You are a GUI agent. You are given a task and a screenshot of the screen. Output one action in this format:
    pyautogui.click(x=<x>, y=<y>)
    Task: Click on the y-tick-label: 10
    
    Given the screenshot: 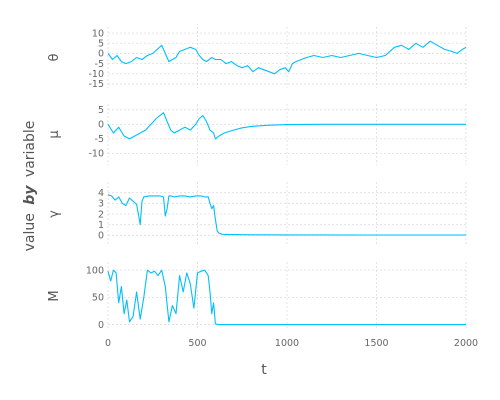 What is the action you would take?
    pyautogui.click(x=98, y=33)
    